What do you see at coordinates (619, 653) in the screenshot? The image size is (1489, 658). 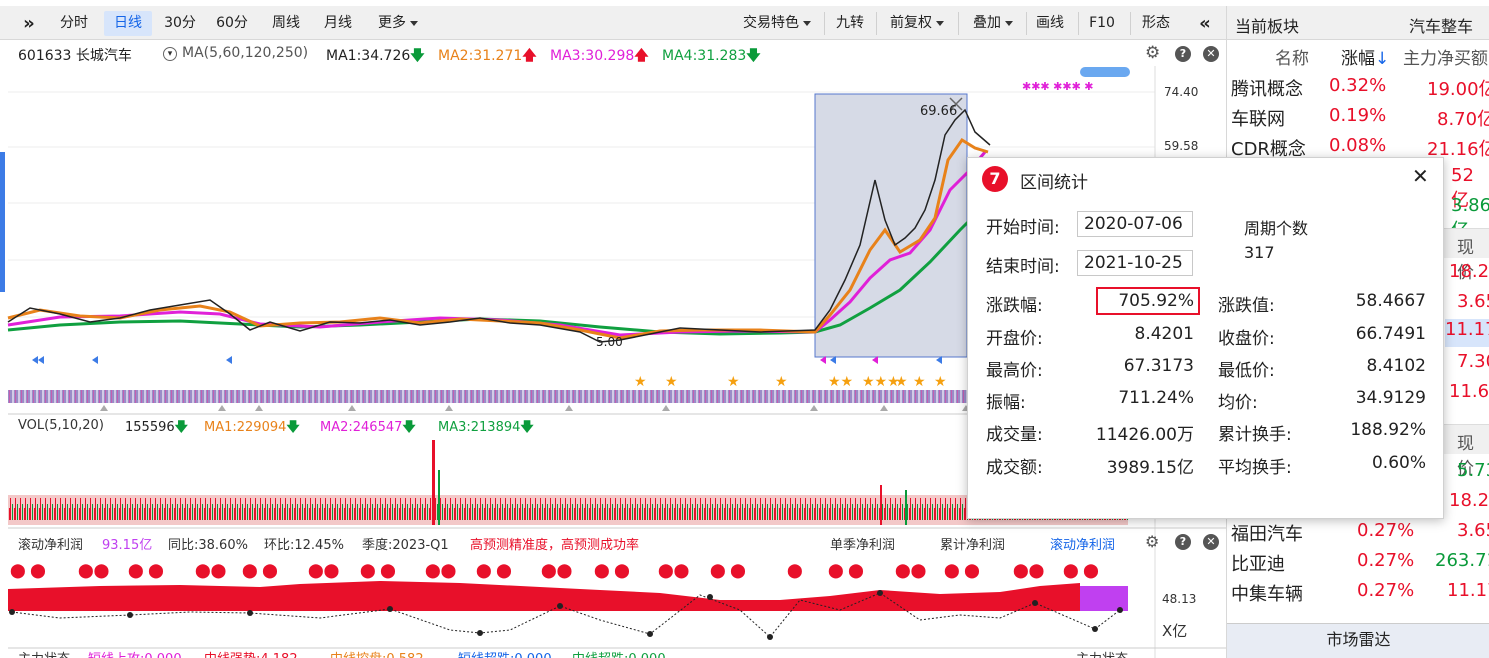 I see `mid-oversold: 中线超跌:0.000` at bounding box center [619, 653].